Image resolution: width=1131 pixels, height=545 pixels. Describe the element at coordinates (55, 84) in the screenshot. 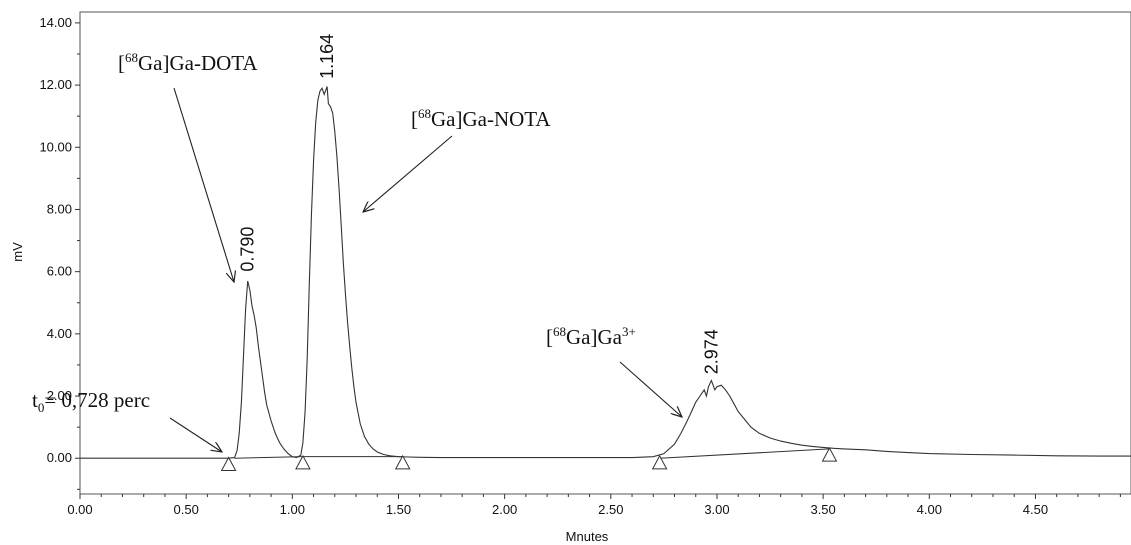

I see `y-tick-label: 12.00` at that location.